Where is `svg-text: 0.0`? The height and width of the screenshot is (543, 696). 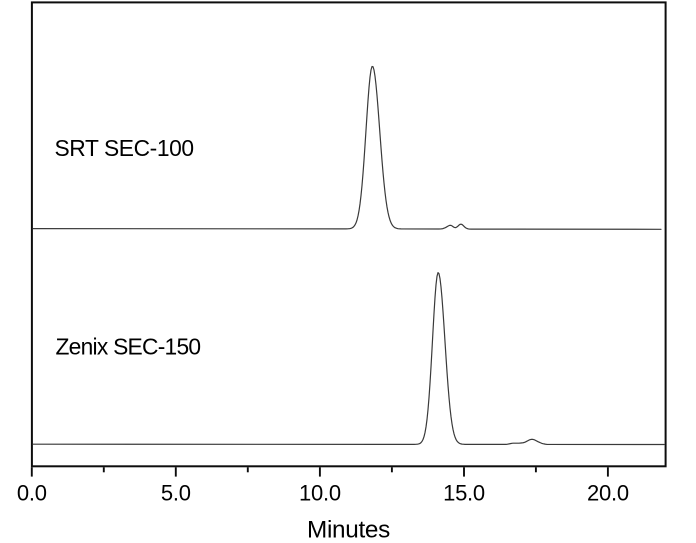 svg-text: 0.0 is located at coordinates (32, 493).